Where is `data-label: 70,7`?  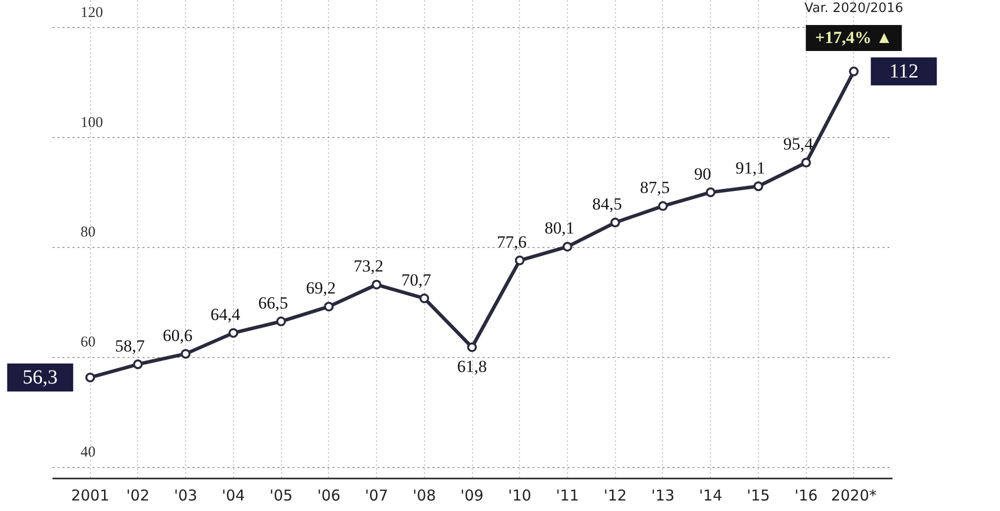 data-label: 70,7 is located at coordinates (416, 280).